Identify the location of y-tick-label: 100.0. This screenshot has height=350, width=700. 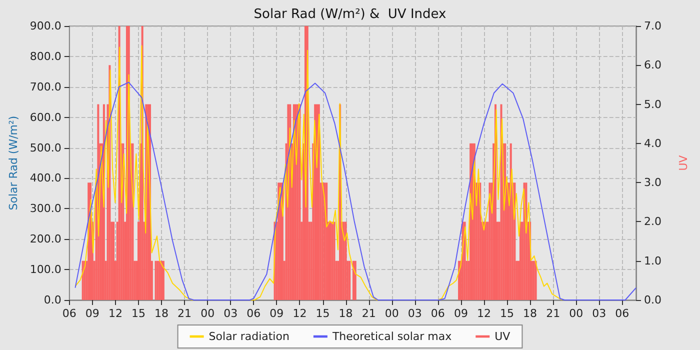
(46, 269).